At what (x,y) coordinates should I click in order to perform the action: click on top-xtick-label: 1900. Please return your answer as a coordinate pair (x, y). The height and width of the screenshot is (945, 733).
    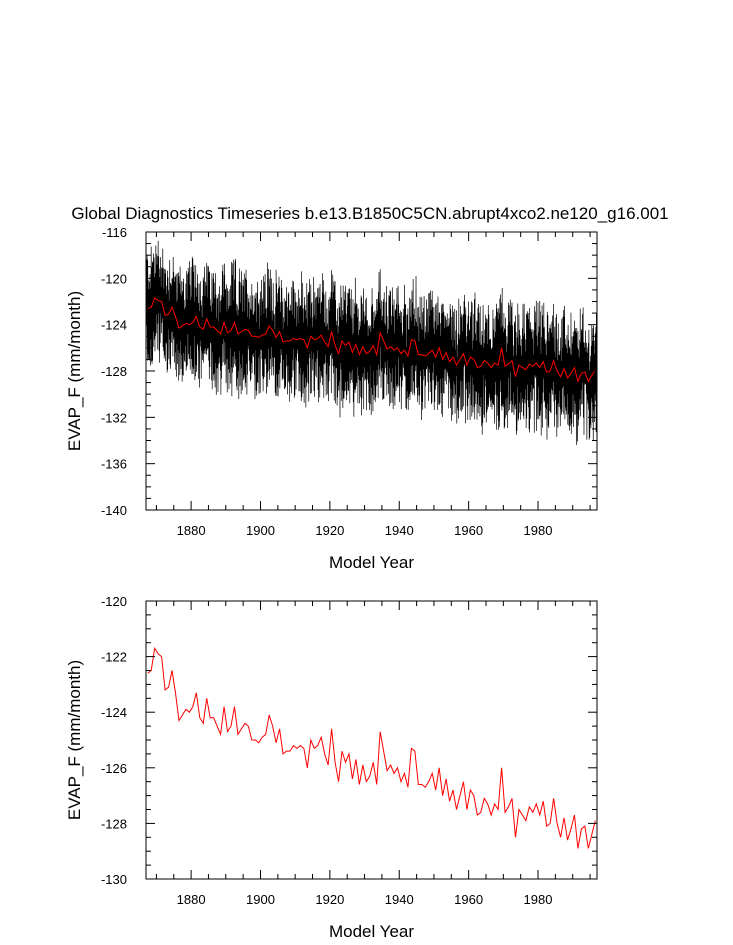
    Looking at the image, I should click on (260, 530).